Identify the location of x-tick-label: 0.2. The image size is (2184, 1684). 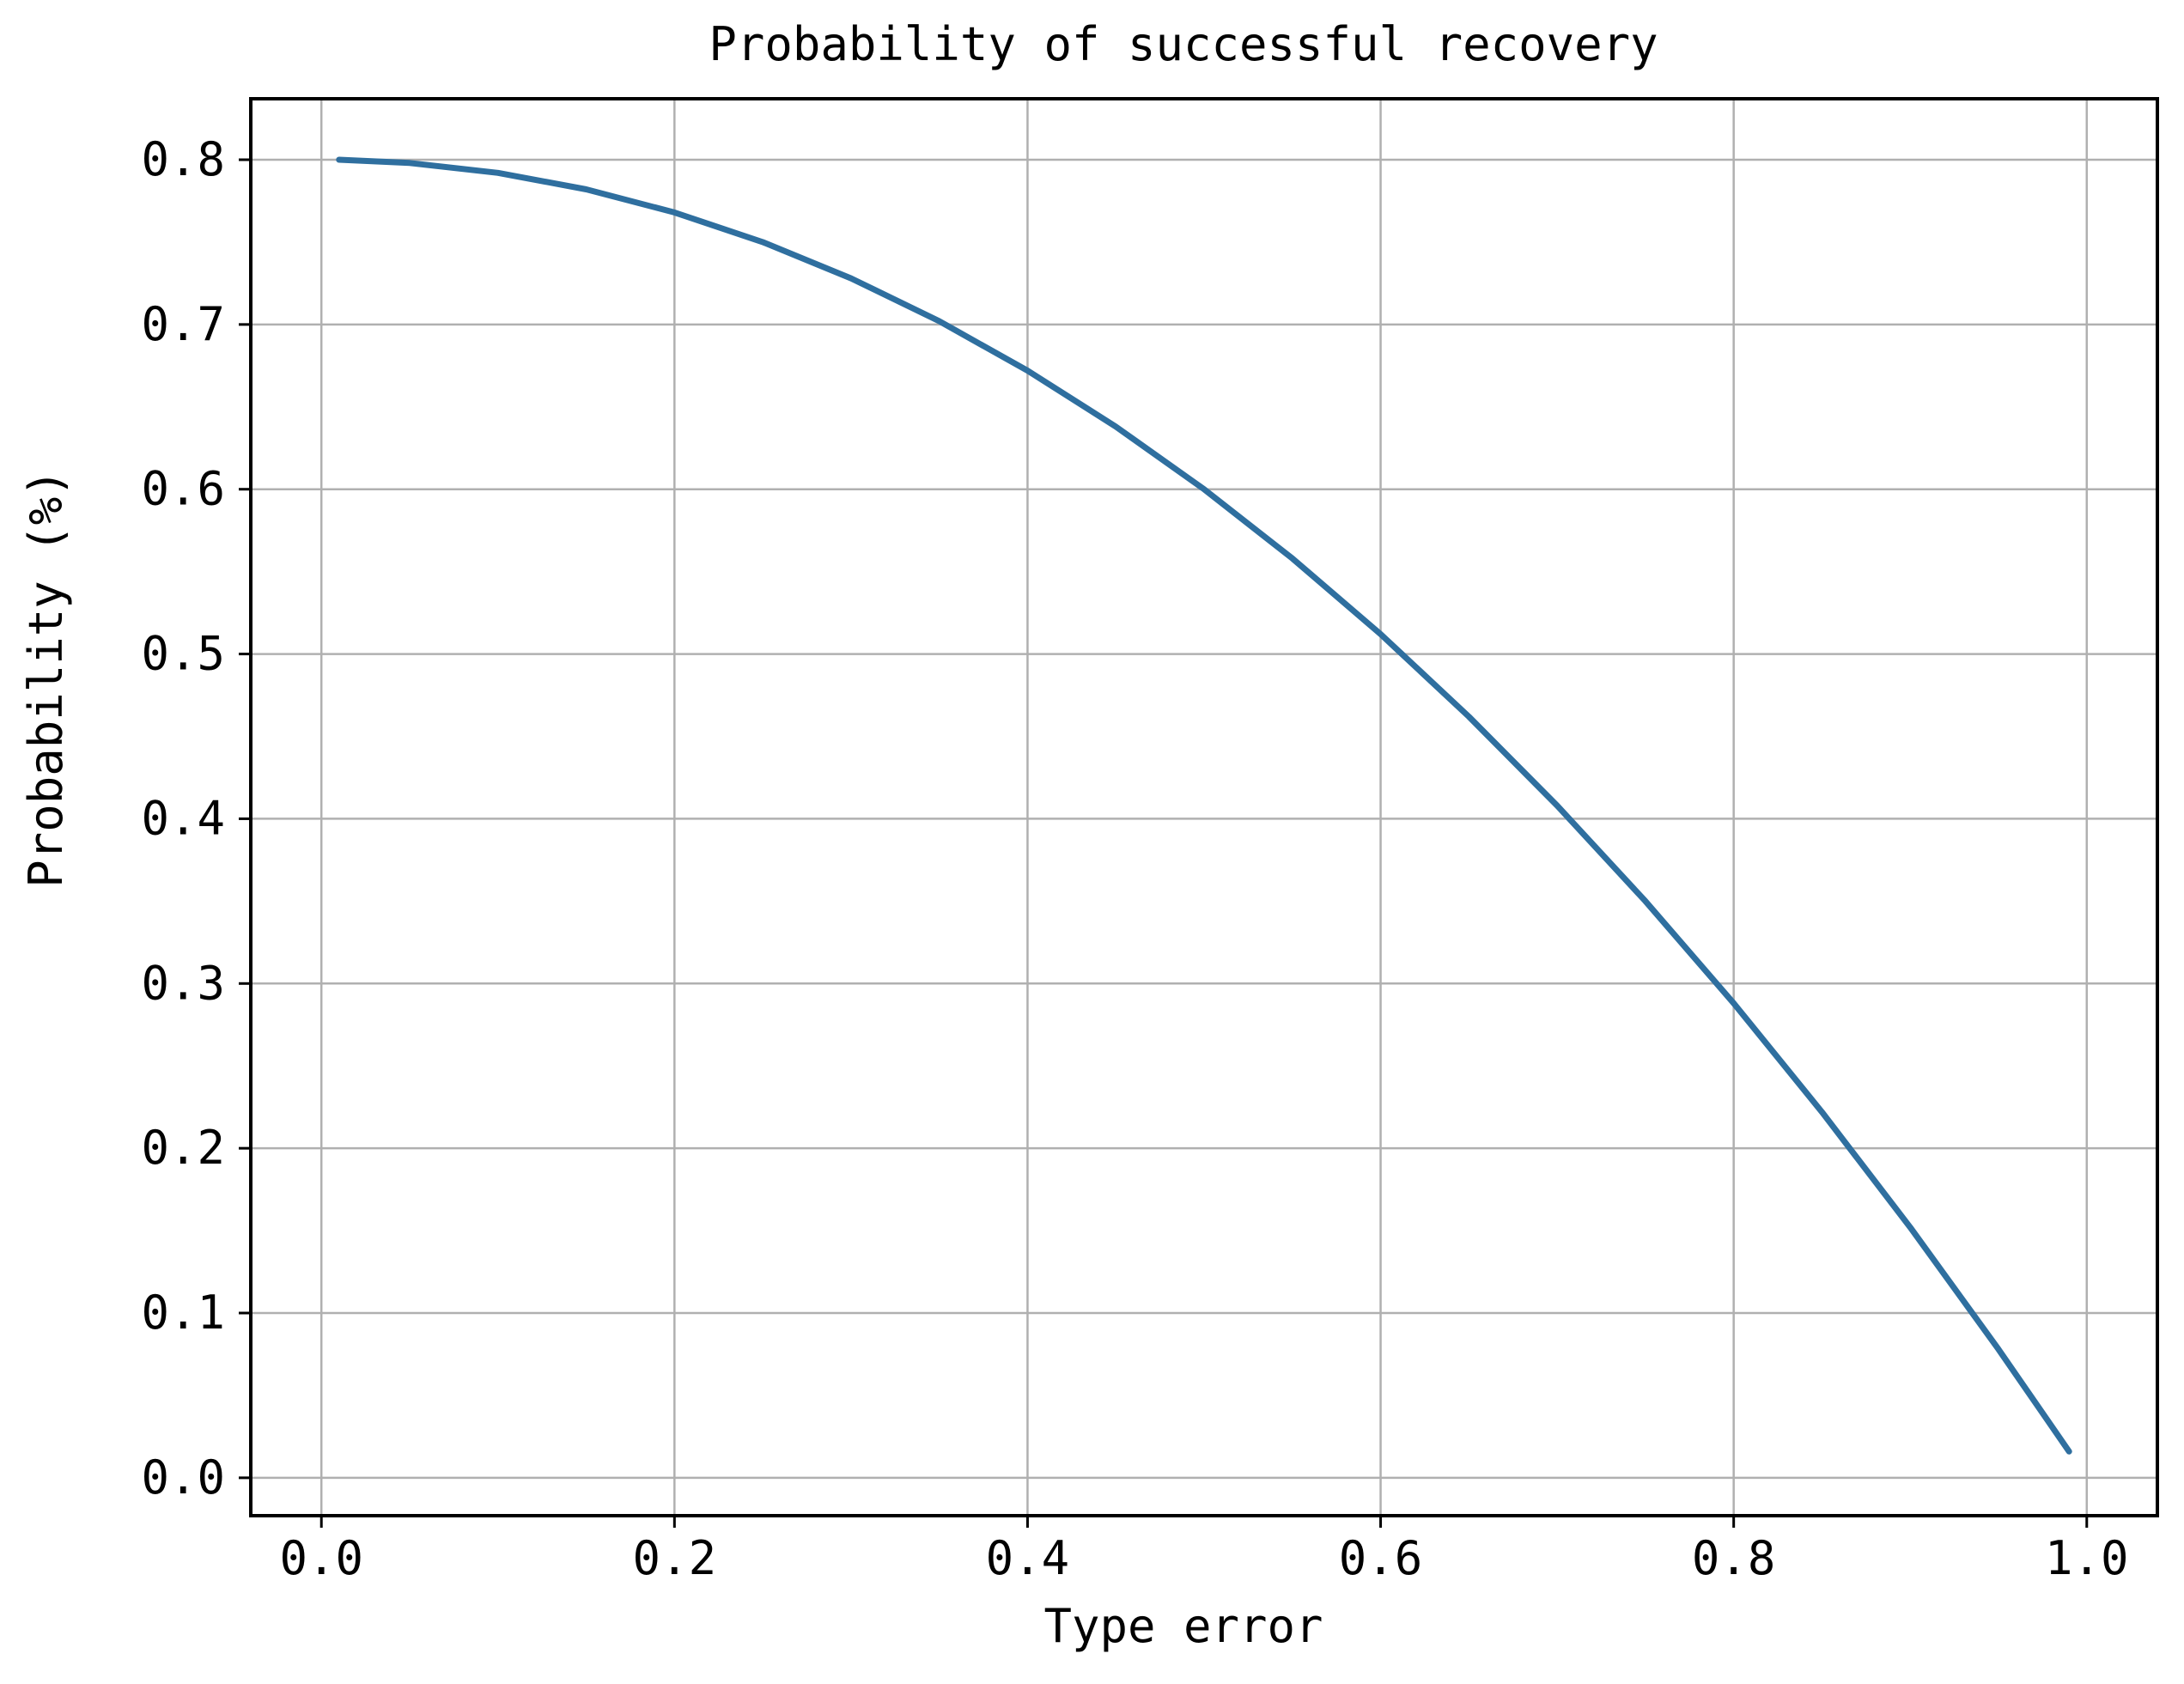
(675, 1558).